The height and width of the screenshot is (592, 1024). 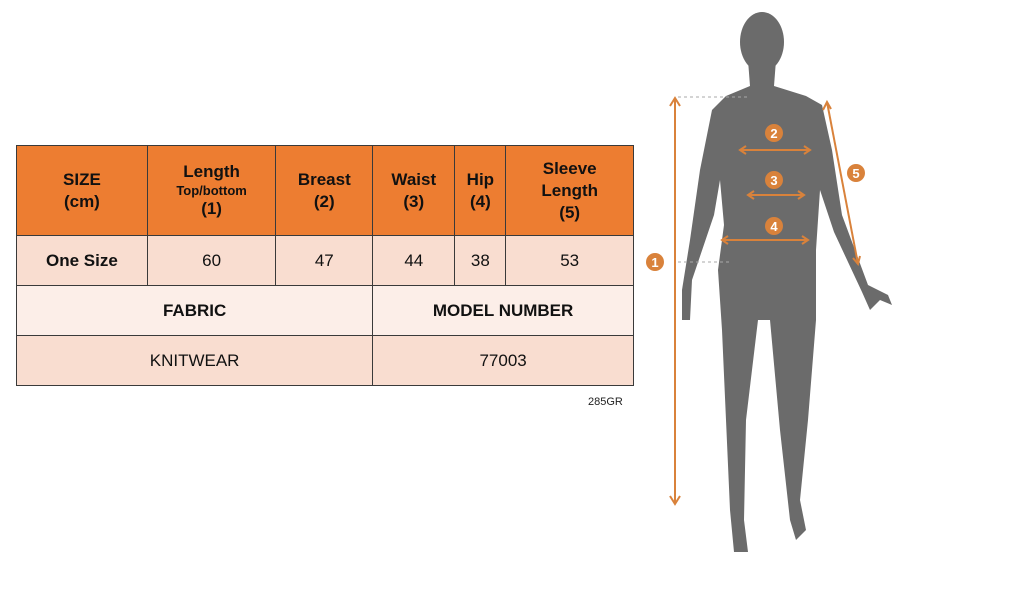 What do you see at coordinates (82, 190) in the screenshot?
I see `header-size: SIZE (cm)` at bounding box center [82, 190].